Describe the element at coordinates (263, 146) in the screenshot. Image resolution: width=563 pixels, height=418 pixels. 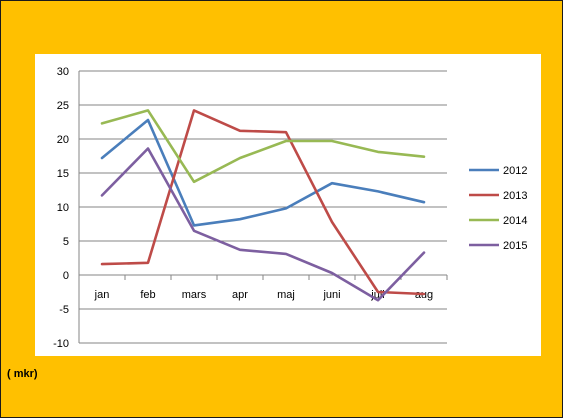
I see `series-line-2014` at that location.